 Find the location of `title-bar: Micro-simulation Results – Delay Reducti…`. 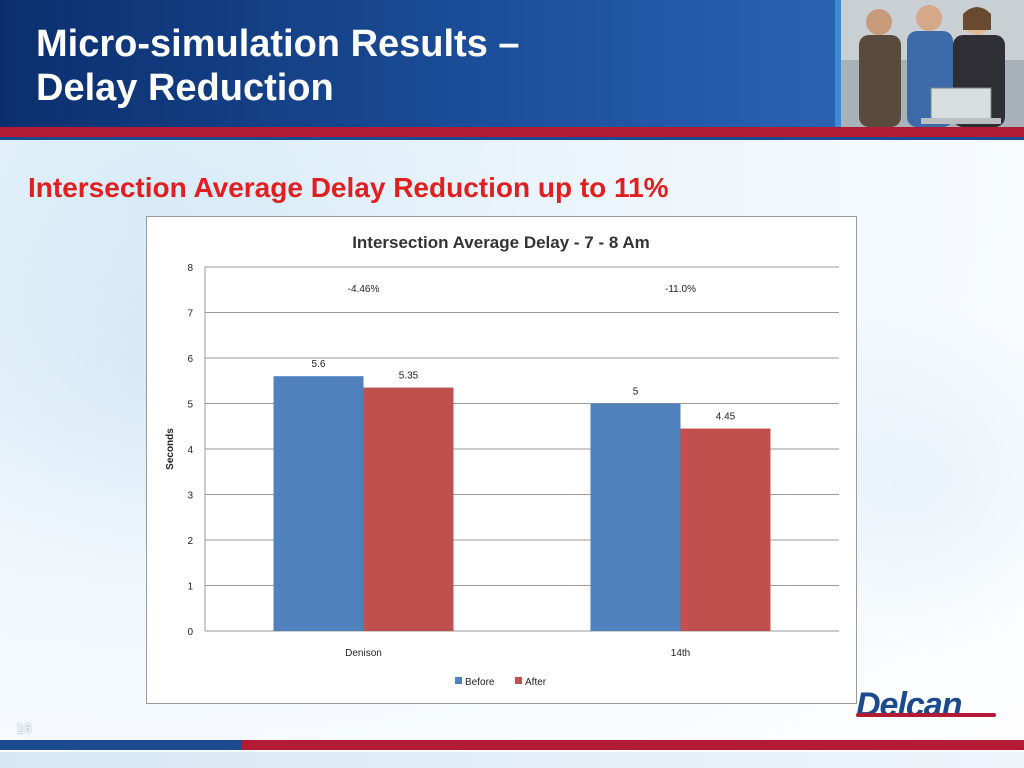

title-bar: Micro-simulation Results – Delay Reducti… is located at coordinates (419, 63).